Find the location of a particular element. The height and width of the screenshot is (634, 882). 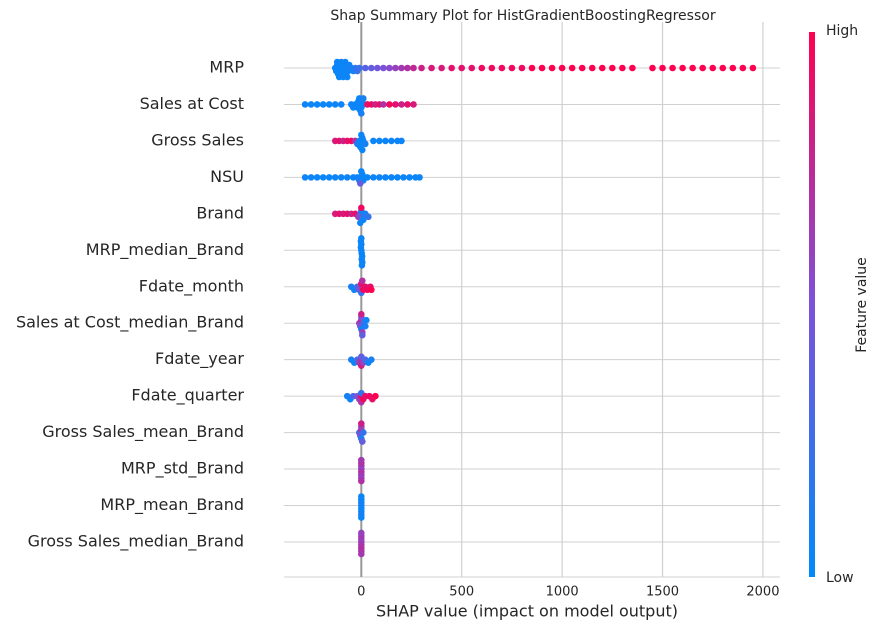

y-tick-label: Gross Sales_mean_Brand is located at coordinates (143, 432).